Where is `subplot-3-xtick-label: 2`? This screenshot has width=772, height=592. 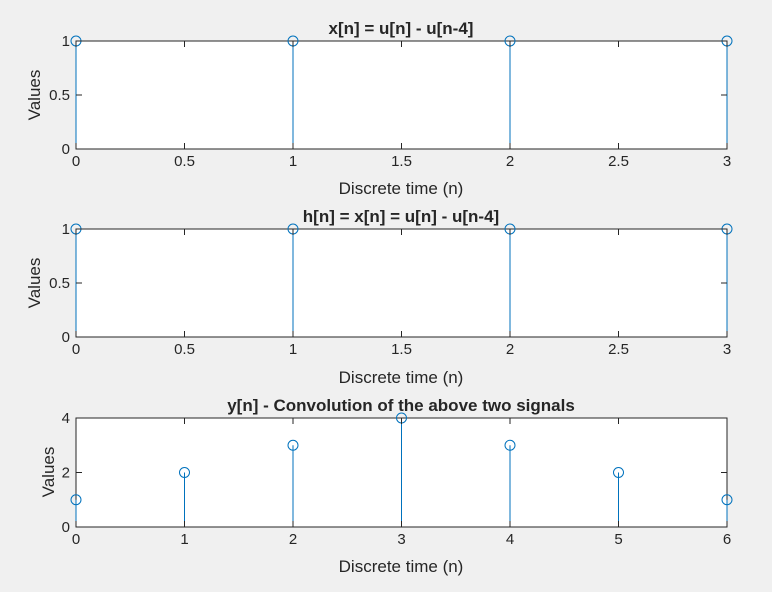 subplot-3-xtick-label: 2 is located at coordinates (293, 539).